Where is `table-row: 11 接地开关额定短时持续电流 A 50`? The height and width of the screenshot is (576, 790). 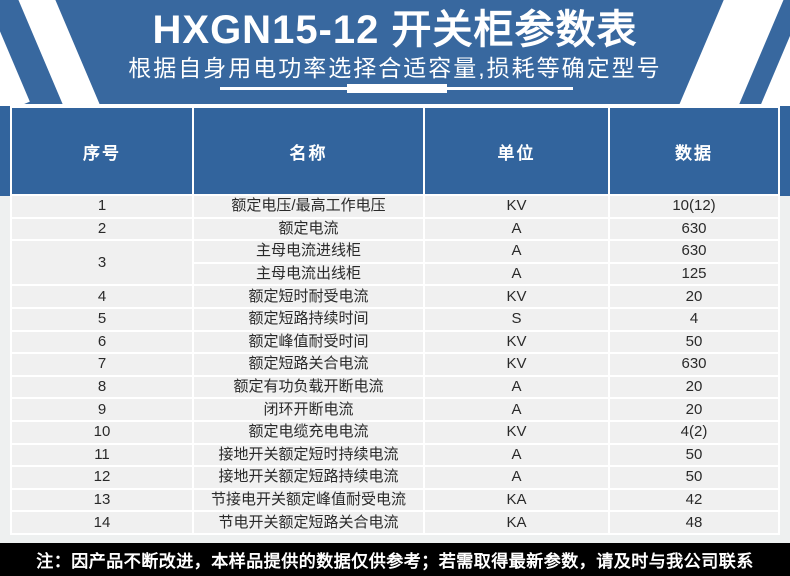 table-row: 11 接地开关额定短时持续电流 A 50 is located at coordinates (395, 455).